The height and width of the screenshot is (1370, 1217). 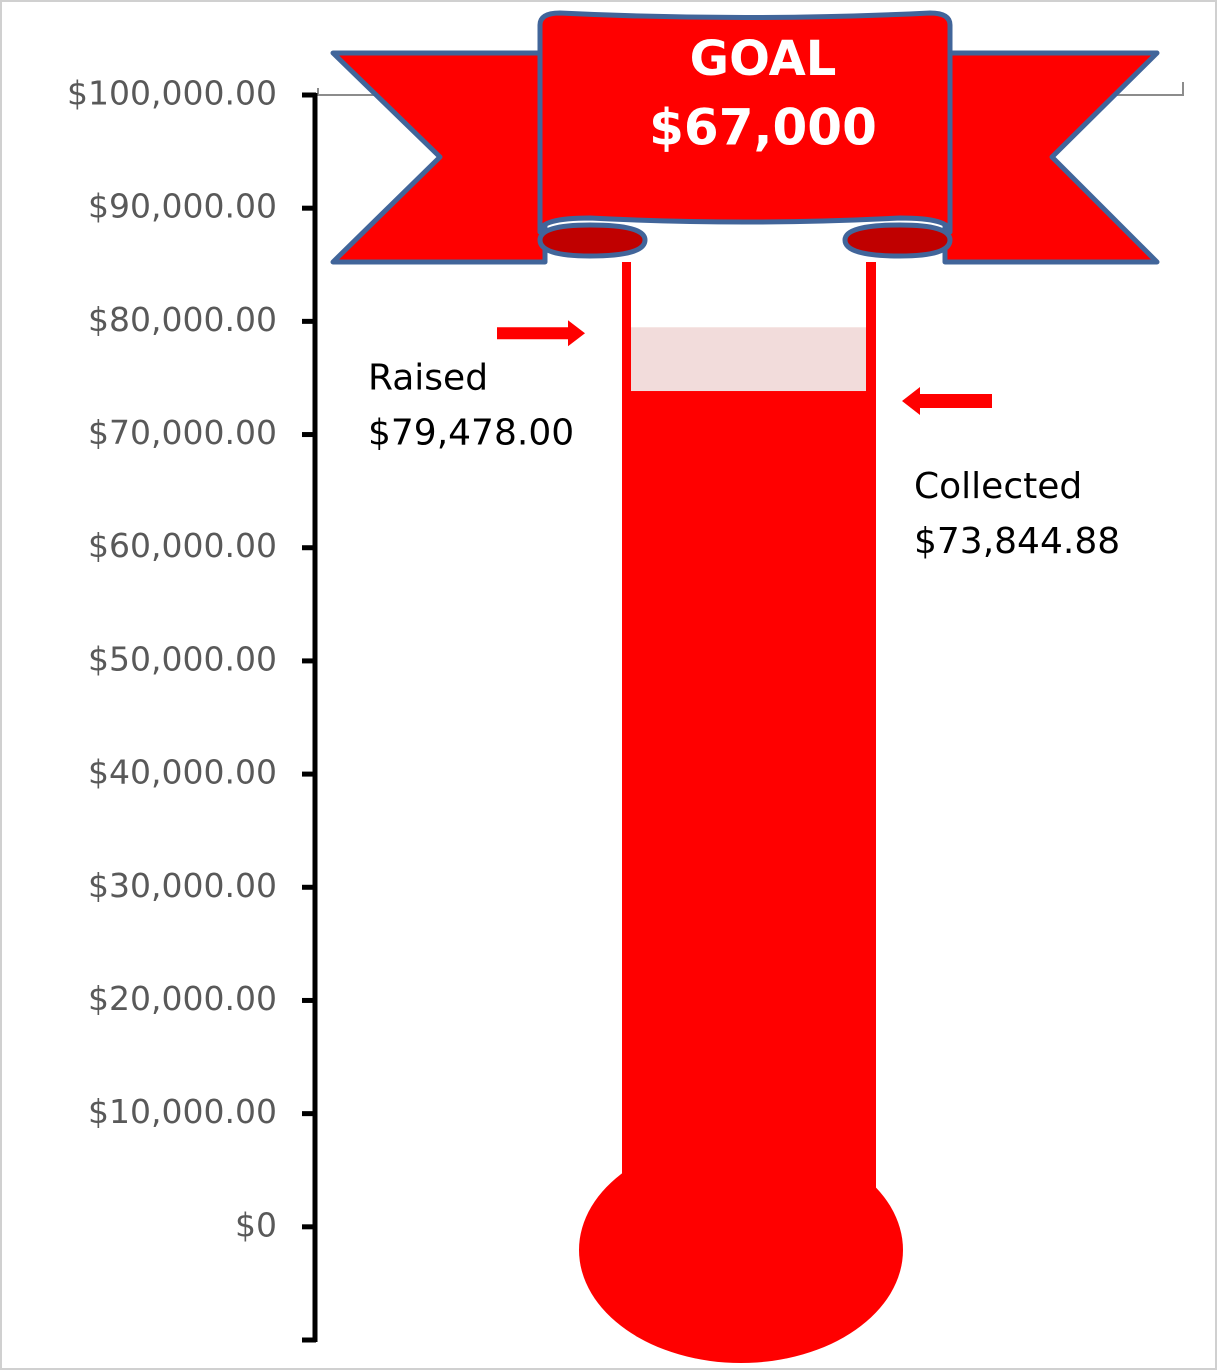 I want to click on y-tick-label: $90,000.00, so click(x=182, y=206).